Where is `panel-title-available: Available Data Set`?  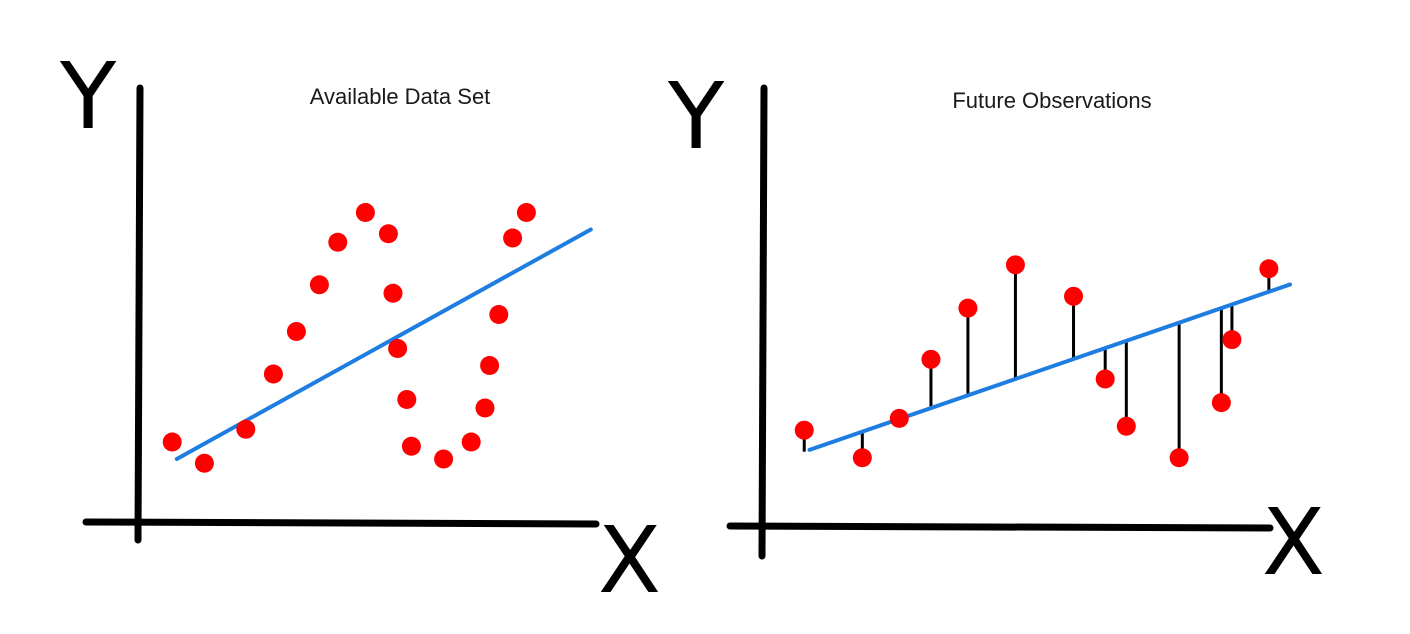
panel-title-available: Available Data Set is located at coordinates (400, 96).